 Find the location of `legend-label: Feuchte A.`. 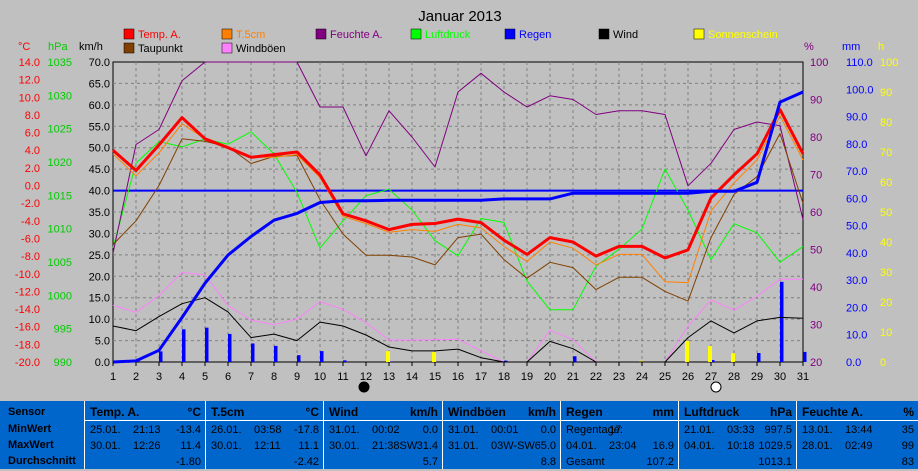

legend-label: Feuchte A. is located at coordinates (356, 35).